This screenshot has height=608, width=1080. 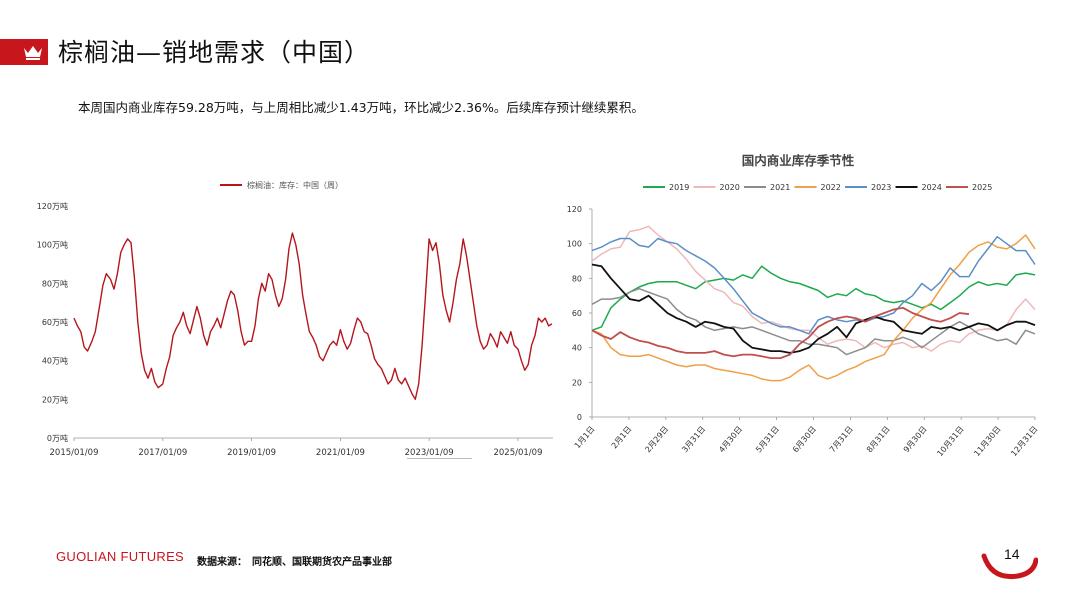 I want to click on legend-label: 2022, so click(x=831, y=187).